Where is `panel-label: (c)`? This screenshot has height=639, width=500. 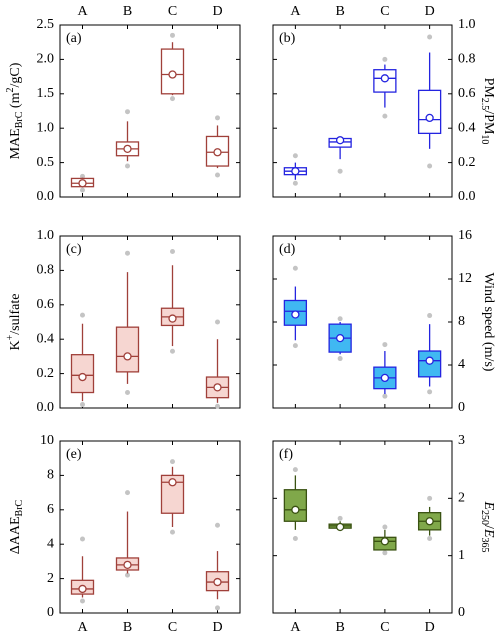 panel-label: (c) is located at coordinates (74, 249).